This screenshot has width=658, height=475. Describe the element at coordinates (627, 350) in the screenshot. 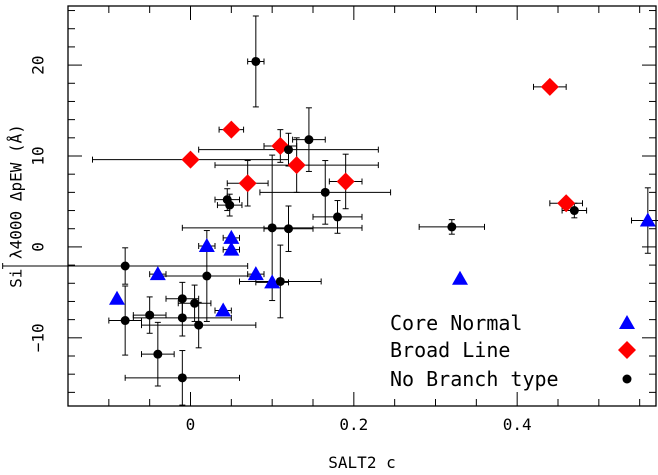

I see `legend-diamond-marker` at that location.